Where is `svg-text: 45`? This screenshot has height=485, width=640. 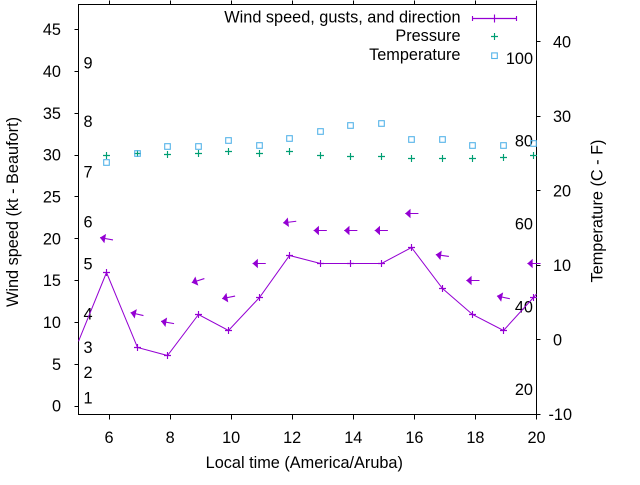 svg-text: 45 is located at coordinates (52, 30).